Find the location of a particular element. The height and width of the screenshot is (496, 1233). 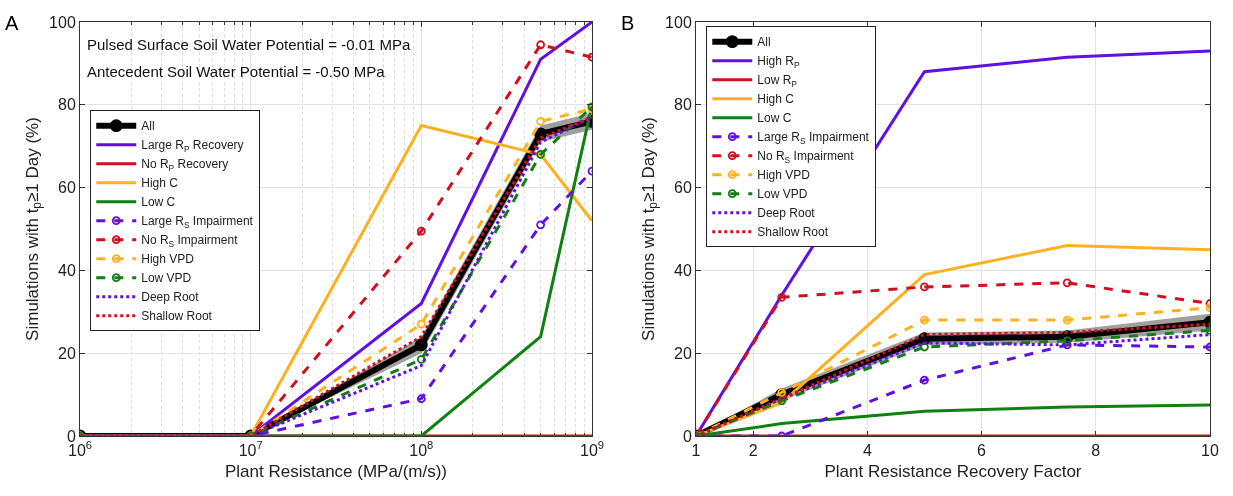

legend-label: No R$_{P}$ Recovery is located at coordinates (185, 165).